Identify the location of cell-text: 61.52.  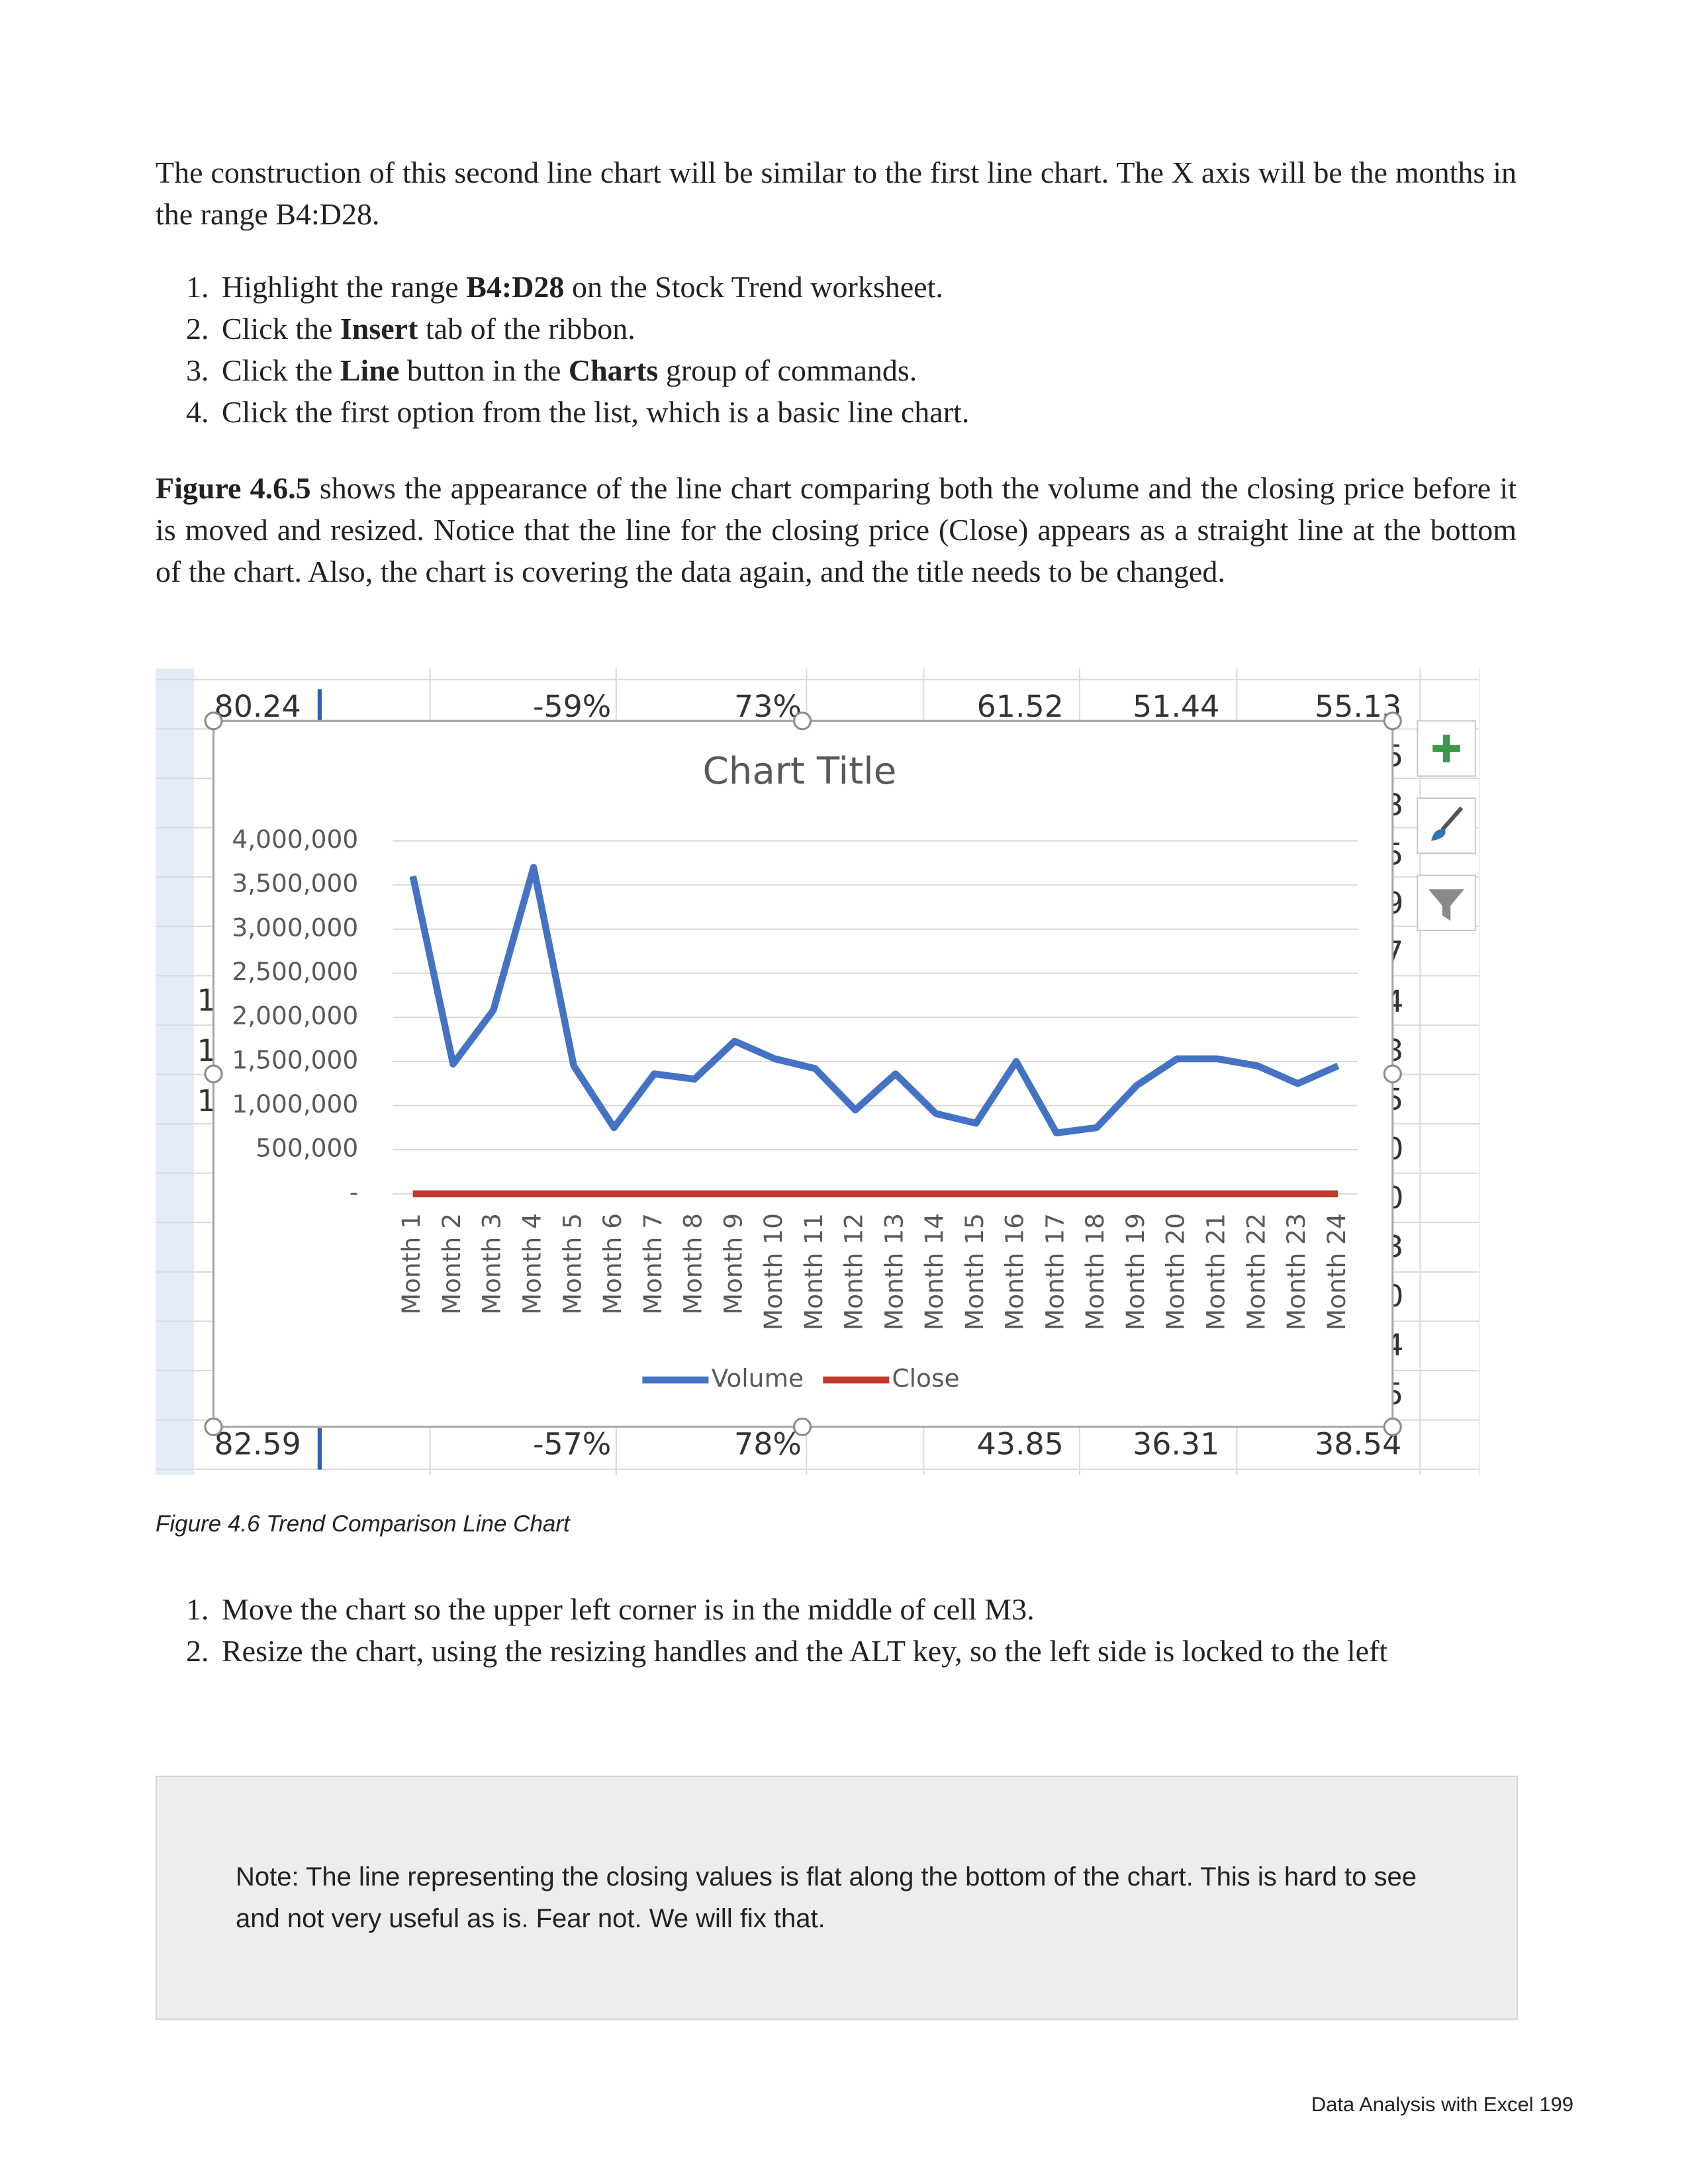
(1020, 706).